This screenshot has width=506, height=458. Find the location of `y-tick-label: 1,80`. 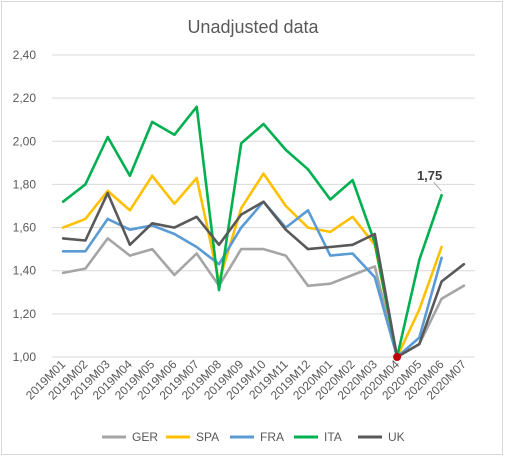

y-tick-label: 1,80 is located at coordinates (25, 184).